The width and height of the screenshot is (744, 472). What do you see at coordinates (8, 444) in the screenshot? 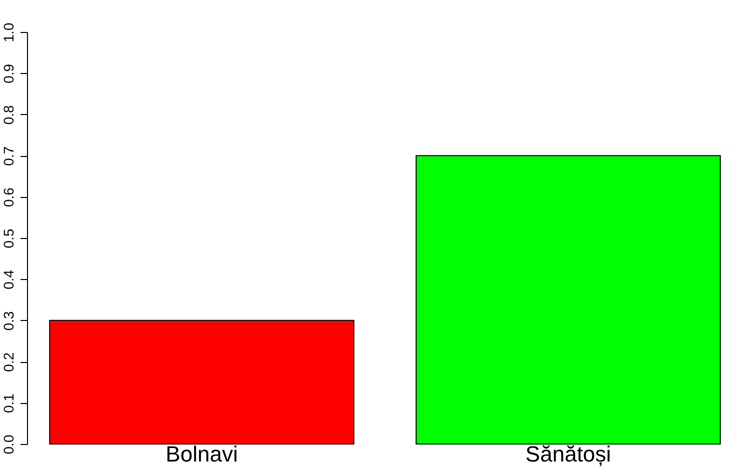
I see `y-tick-label: 0.0` at bounding box center [8, 444].